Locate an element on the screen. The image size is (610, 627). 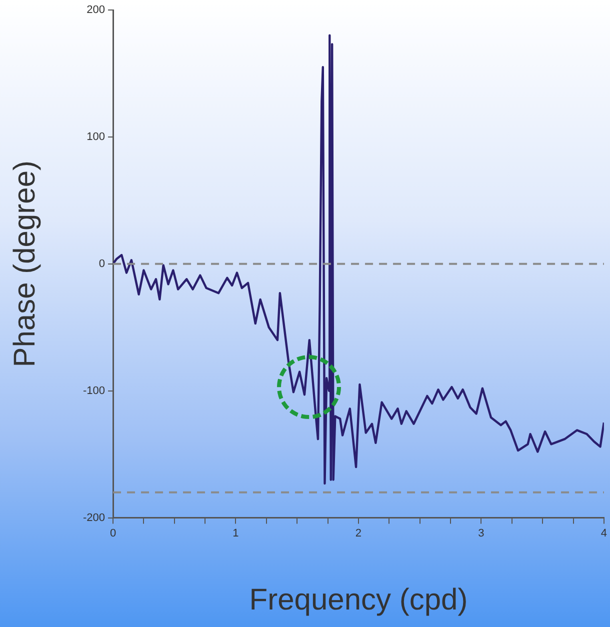
x-axis-title: Frequency (cpd) is located at coordinates (358, 599).